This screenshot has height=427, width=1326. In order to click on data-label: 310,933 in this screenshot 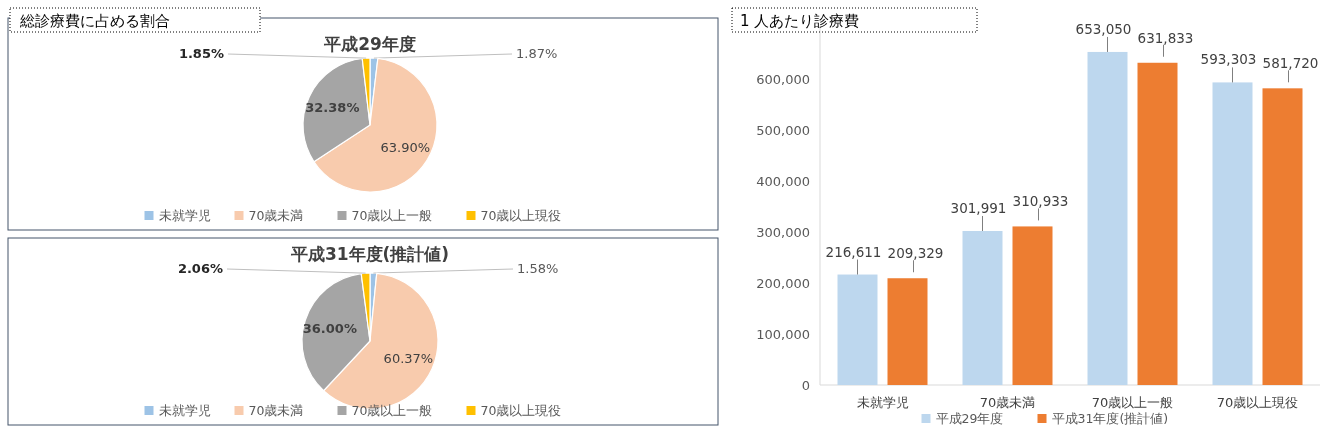, I will do `click(1040, 201)`.